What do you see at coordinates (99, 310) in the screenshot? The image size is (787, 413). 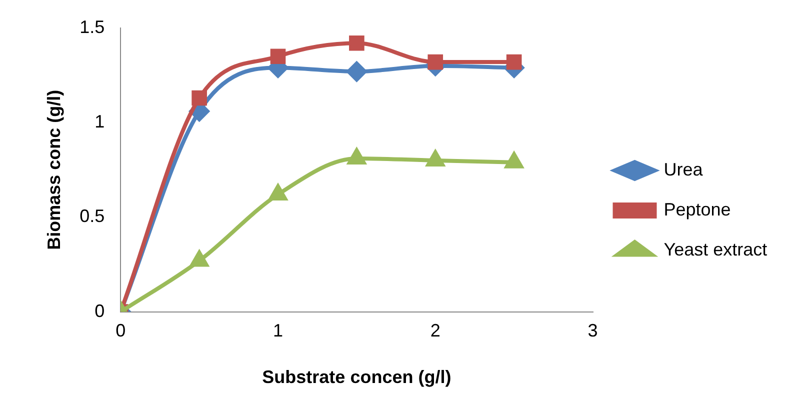 I see `y-tick-label: 0` at bounding box center [99, 310].